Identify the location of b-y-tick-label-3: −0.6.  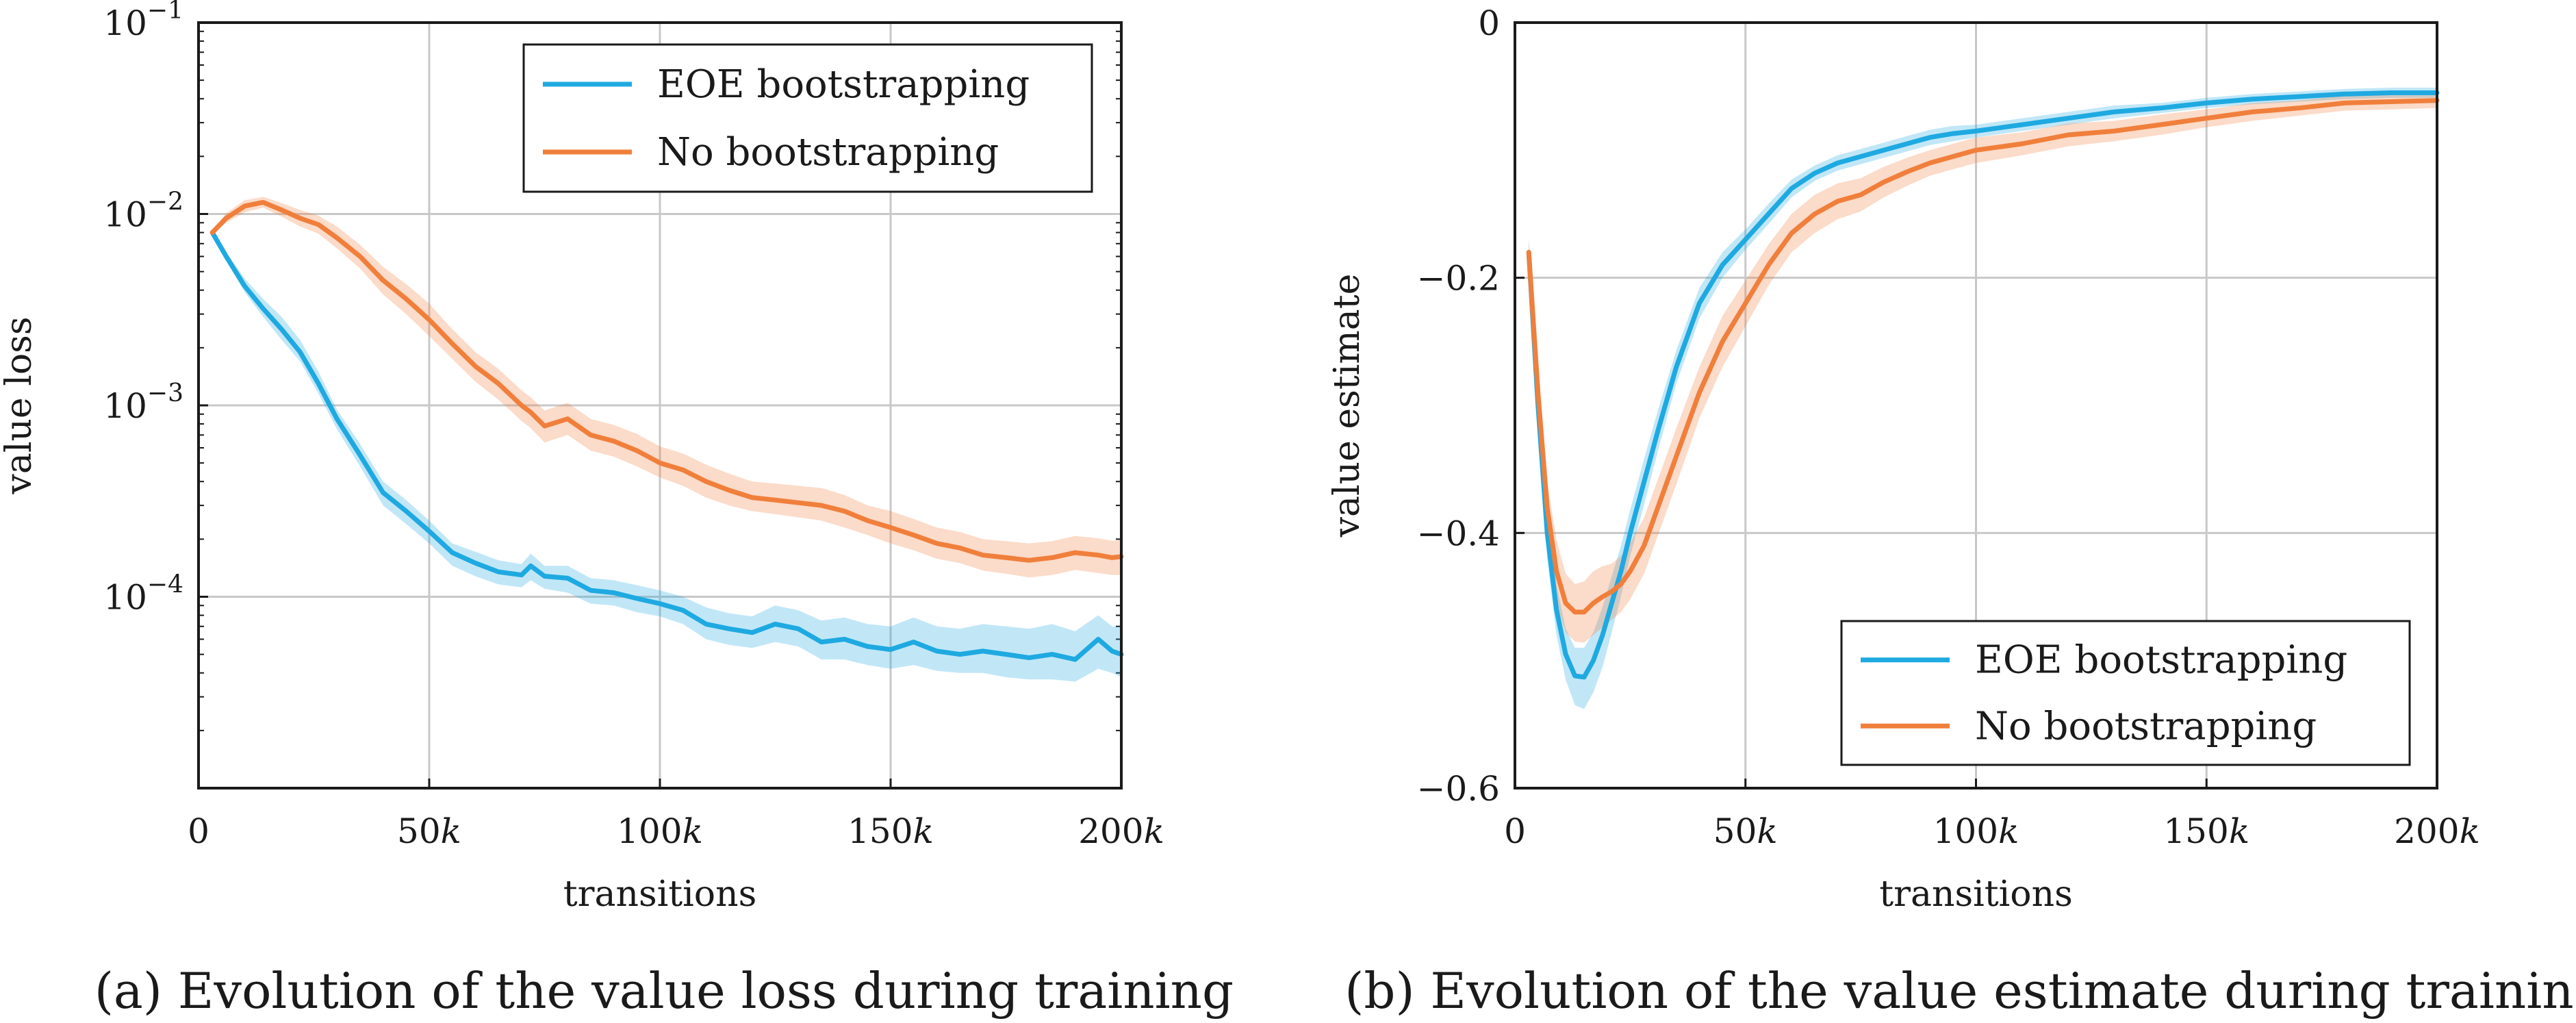
(1458, 789).